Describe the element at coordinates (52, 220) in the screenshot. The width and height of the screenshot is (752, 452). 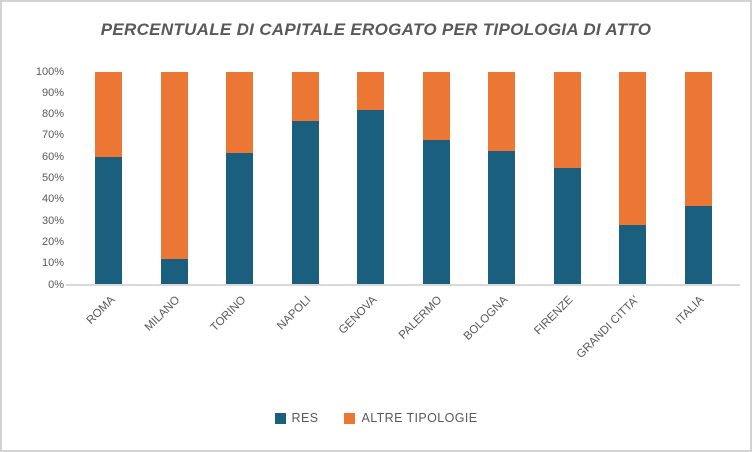
I see `y-tick-label: 30%` at that location.